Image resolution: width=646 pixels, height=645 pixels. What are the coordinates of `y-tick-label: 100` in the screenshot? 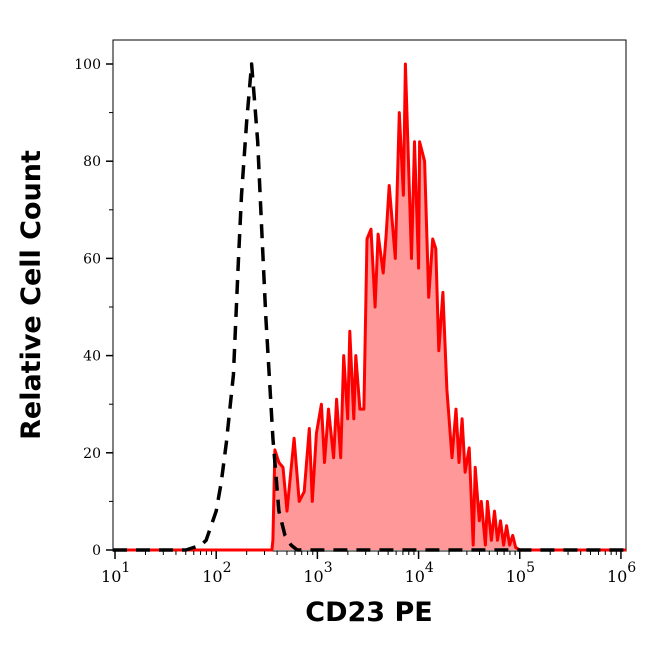 It's located at (87, 65).